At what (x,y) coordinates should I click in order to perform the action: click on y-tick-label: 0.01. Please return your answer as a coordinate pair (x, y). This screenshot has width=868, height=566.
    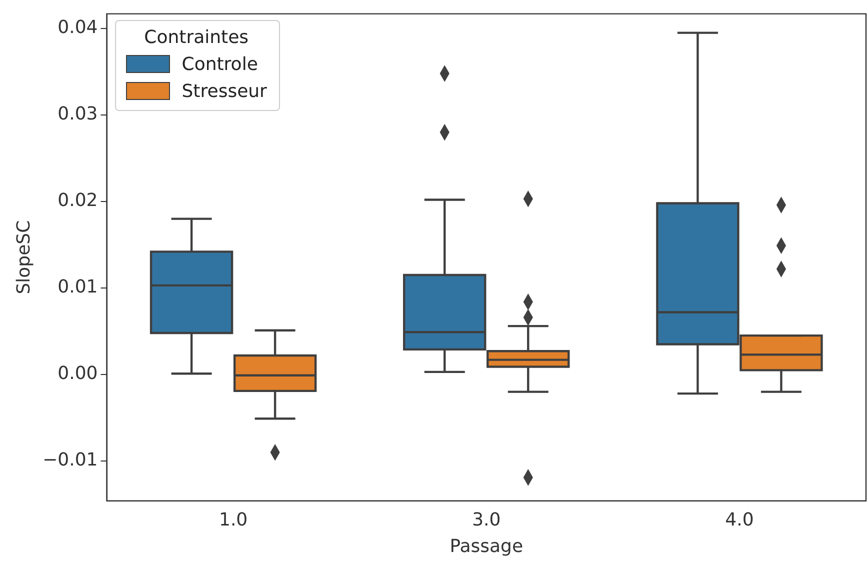
    Looking at the image, I should click on (78, 287).